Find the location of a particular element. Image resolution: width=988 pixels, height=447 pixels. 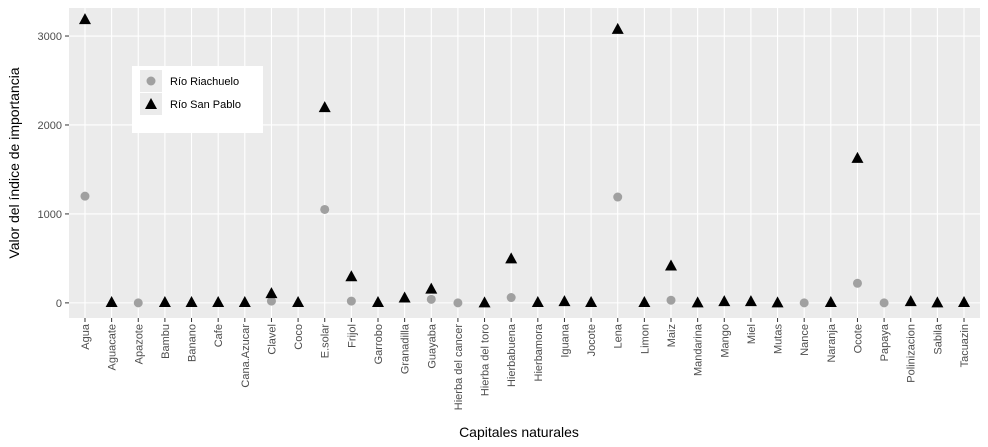

x-tick-label: Bambu is located at coordinates (166, 341).